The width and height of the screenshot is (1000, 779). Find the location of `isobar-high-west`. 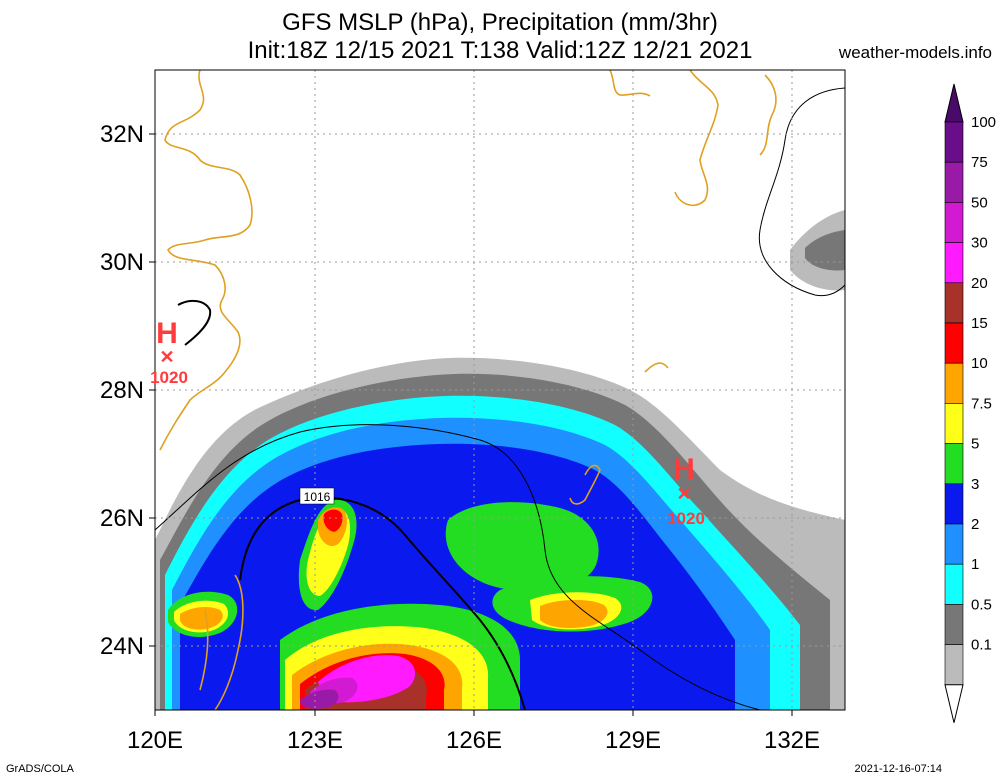

isobar-high-west is located at coordinates (194, 322).